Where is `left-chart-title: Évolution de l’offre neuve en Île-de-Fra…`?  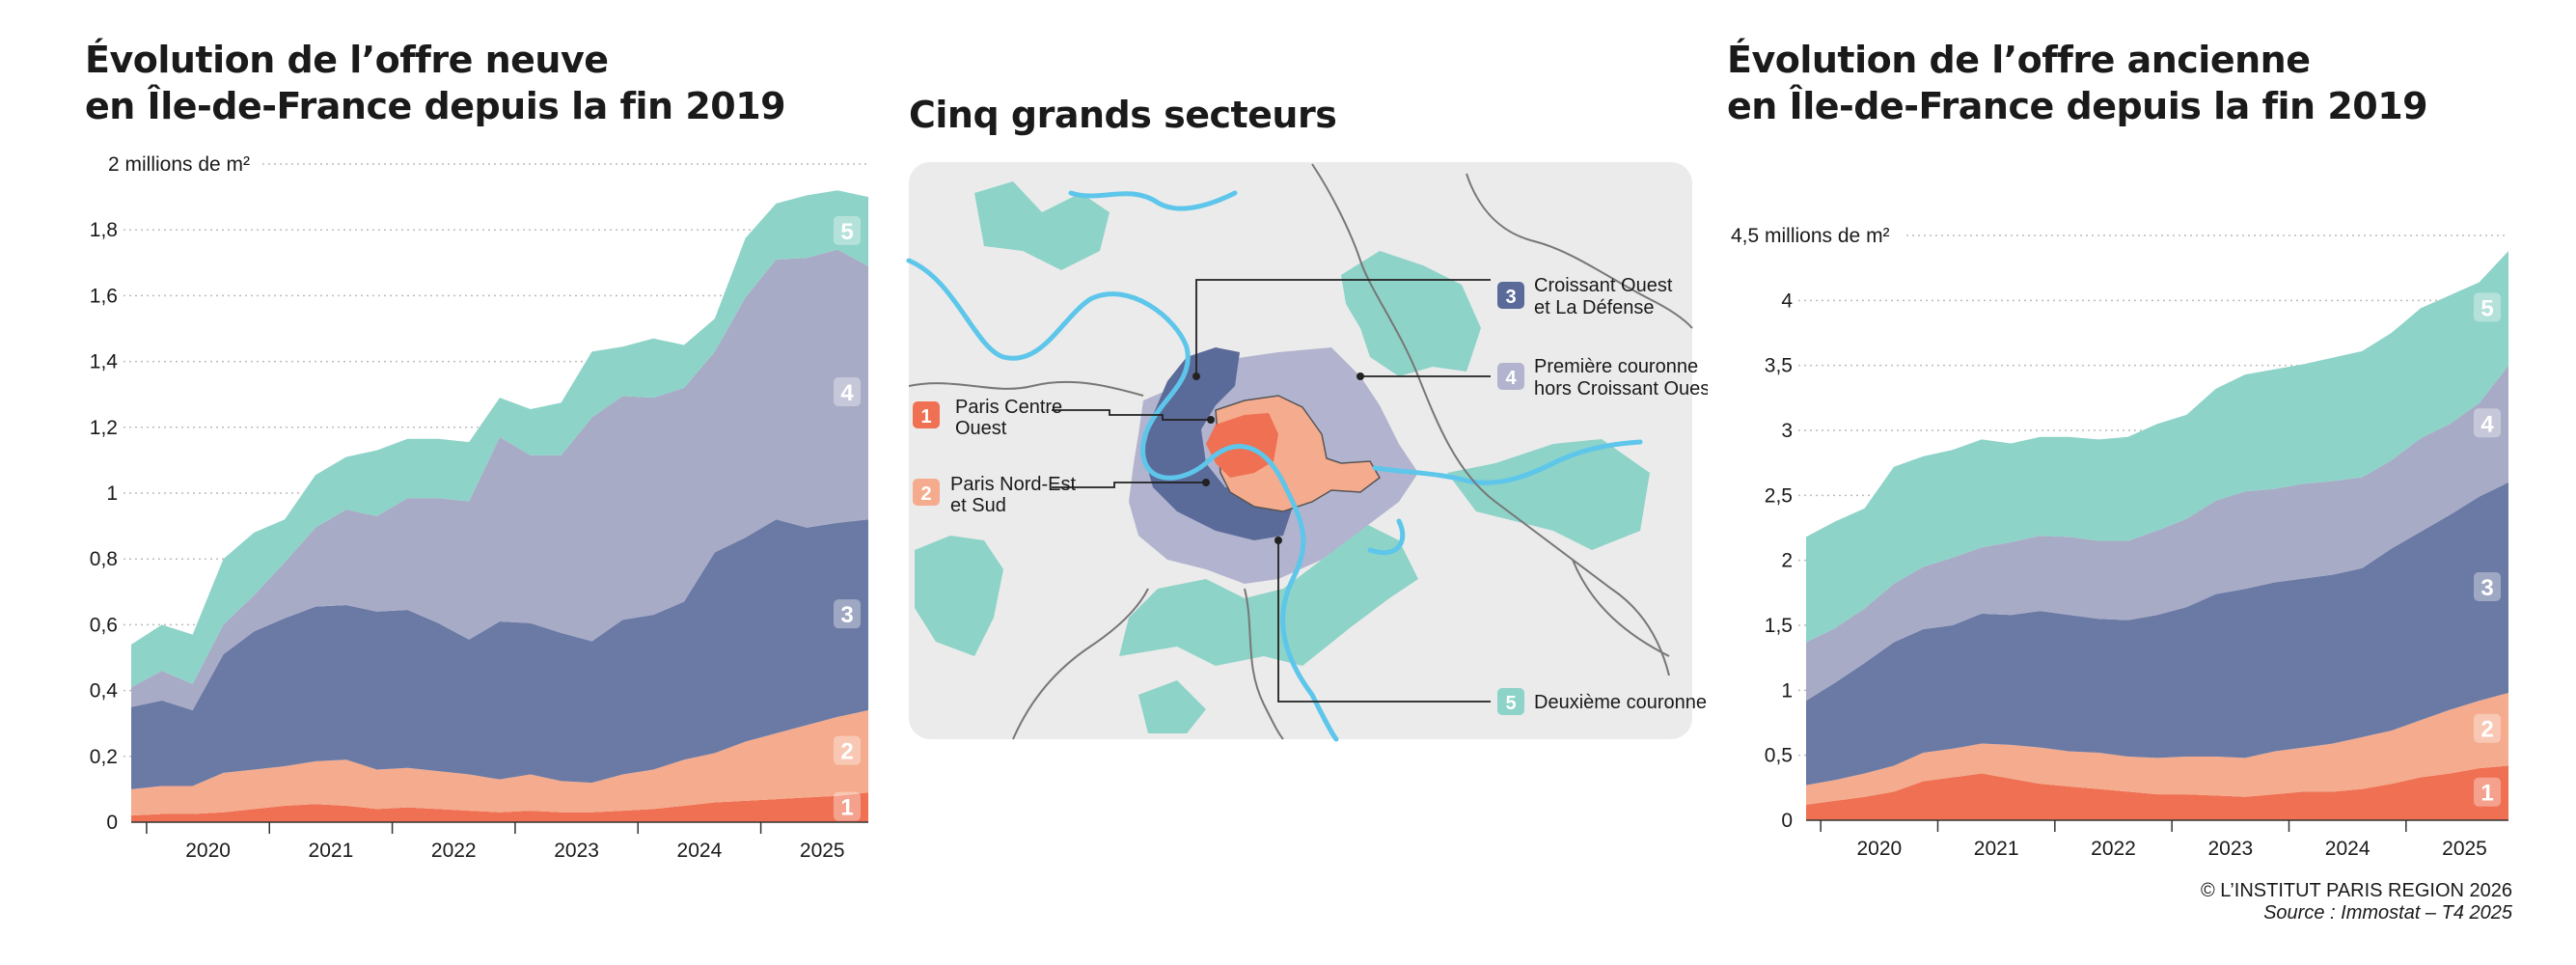
left-chart-title: Évolution de l’offre neuve en Île-de-Fra… is located at coordinates (436, 83).